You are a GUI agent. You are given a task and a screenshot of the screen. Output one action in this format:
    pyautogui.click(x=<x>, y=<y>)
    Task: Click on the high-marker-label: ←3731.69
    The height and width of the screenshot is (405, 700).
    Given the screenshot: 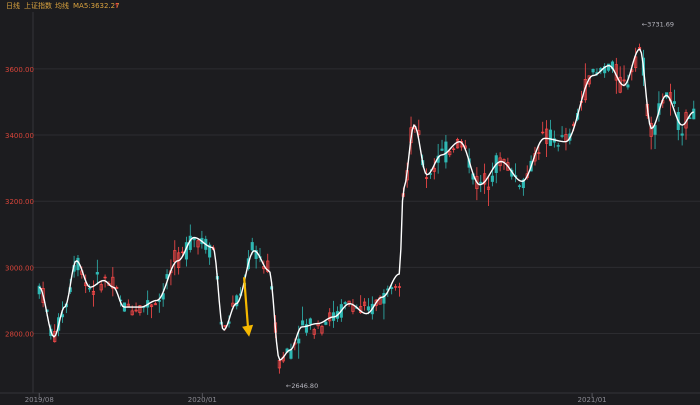 What is the action you would take?
    pyautogui.click(x=658, y=24)
    